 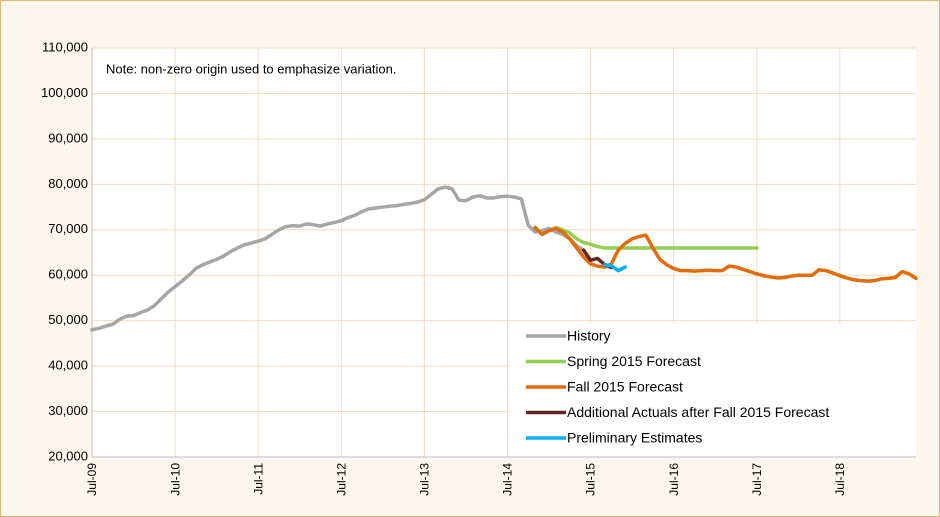 What do you see at coordinates (68, 410) in the screenshot?
I see `y-tick-label: 30,000` at bounding box center [68, 410].